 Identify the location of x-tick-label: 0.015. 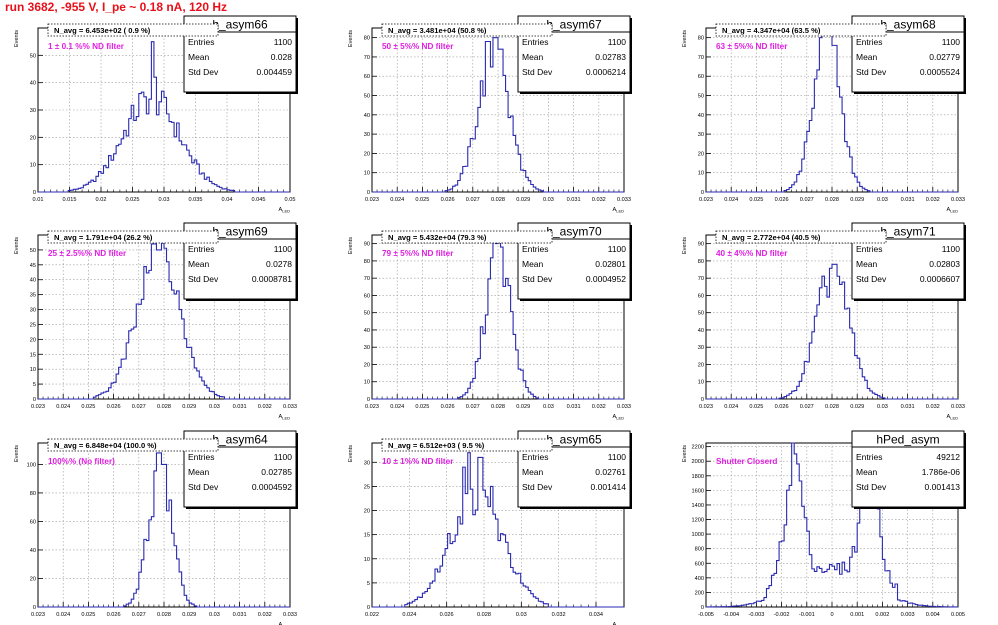
(70, 200).